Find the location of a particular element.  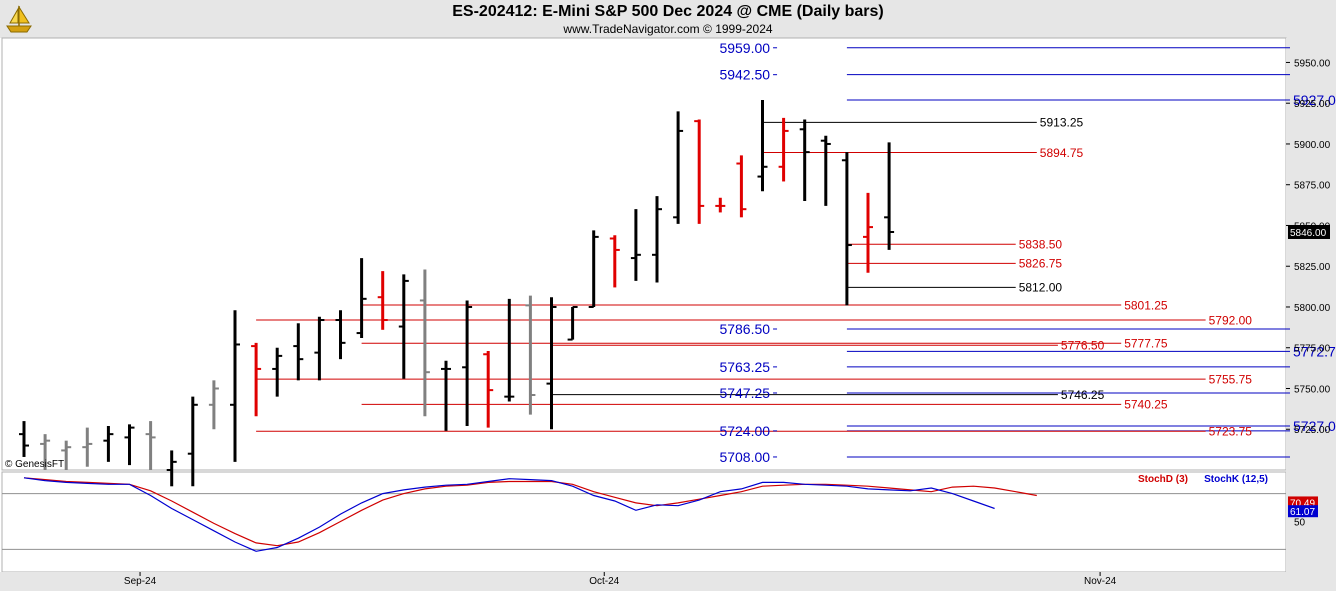

level-label: 5777.75 is located at coordinates (1146, 344).